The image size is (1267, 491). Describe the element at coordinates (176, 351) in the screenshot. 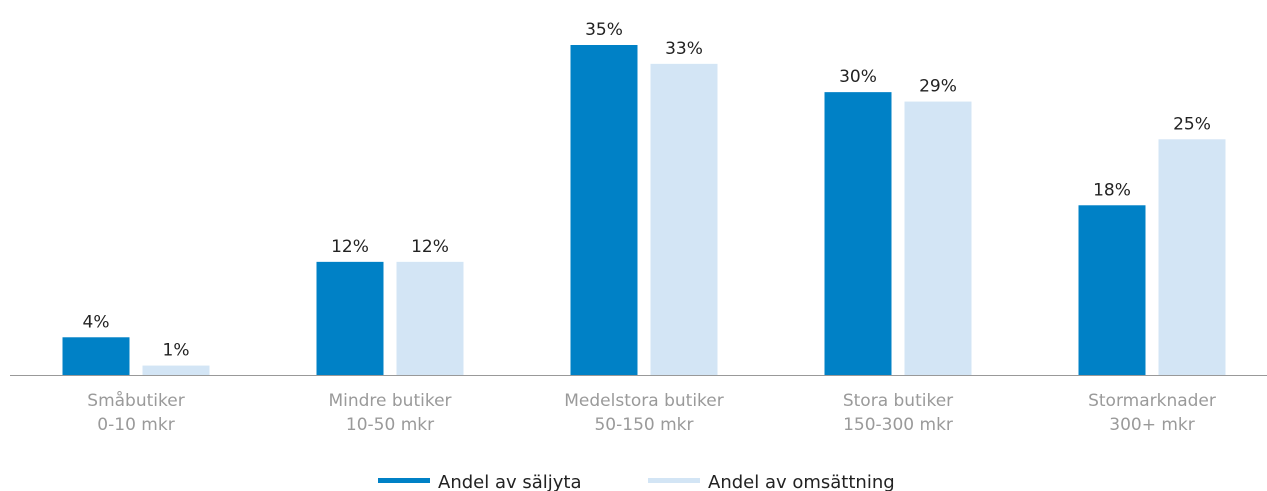

I see `value-label: 1%` at that location.